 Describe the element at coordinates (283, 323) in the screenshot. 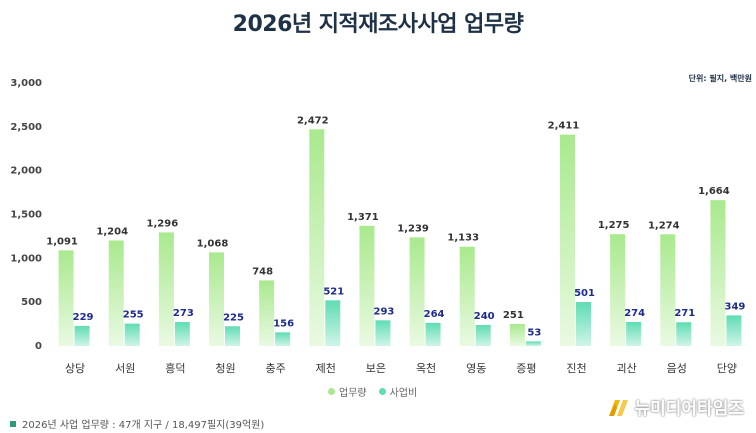

I see `data-label-budget: 156` at that location.